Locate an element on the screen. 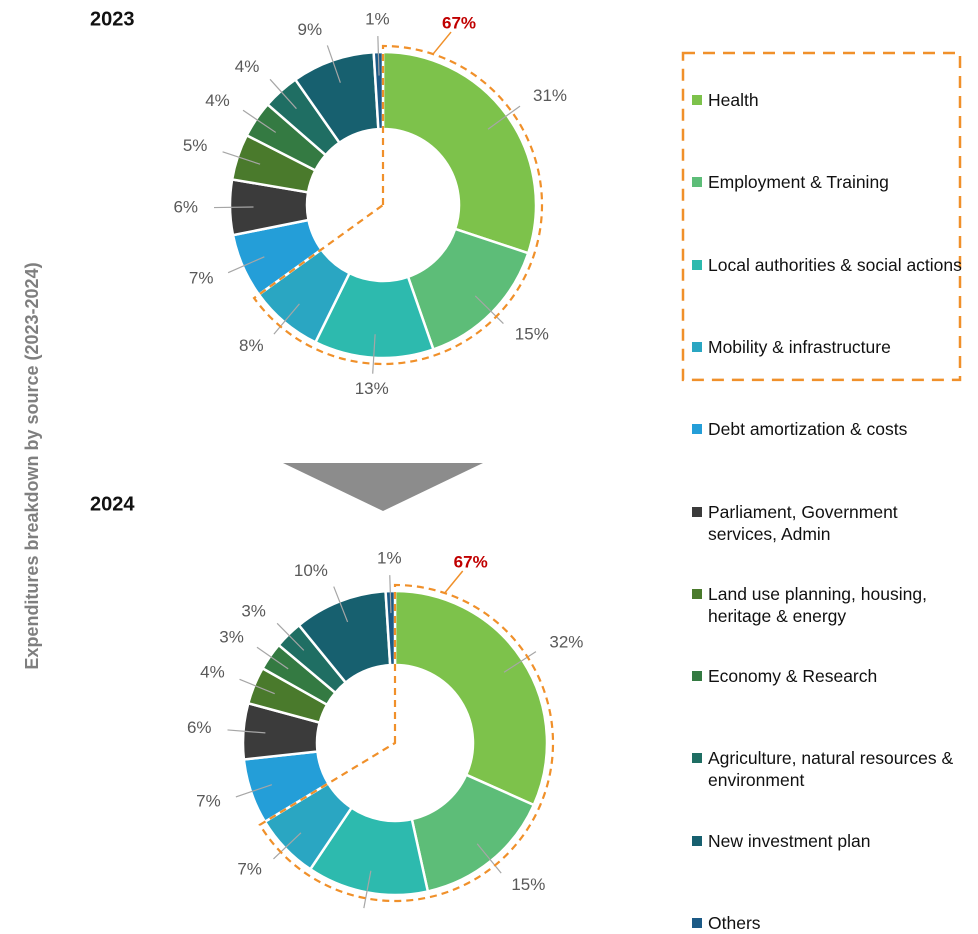 This screenshot has width=978, height=934. legend-label: Debt amortization & costs is located at coordinates (808, 429).